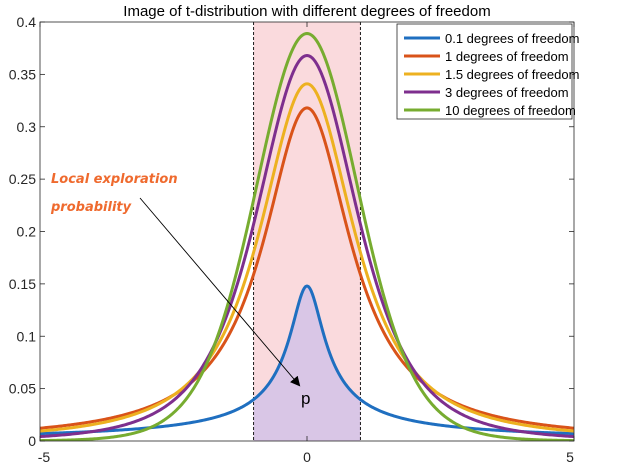 The height and width of the screenshot is (470, 623). I want to click on annotation-line-2: probability, so click(91, 207).